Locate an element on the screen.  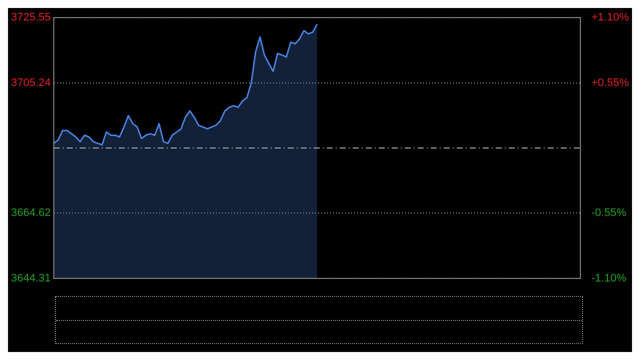
y2-tick-label: +1.10% is located at coordinates (610, 18).